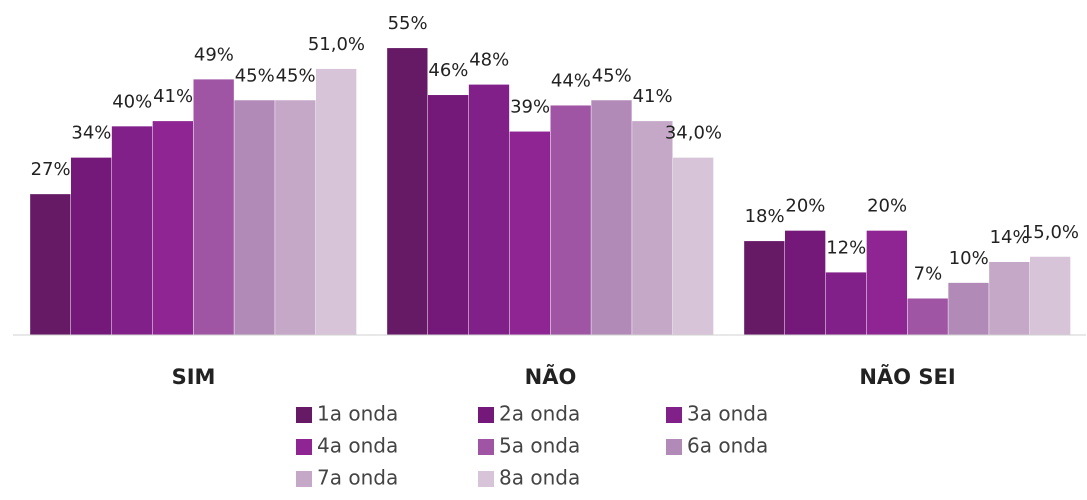 The width and height of the screenshot is (1087, 500). Describe the element at coordinates (132, 101) in the screenshot. I see `value-label: 40%` at that location.